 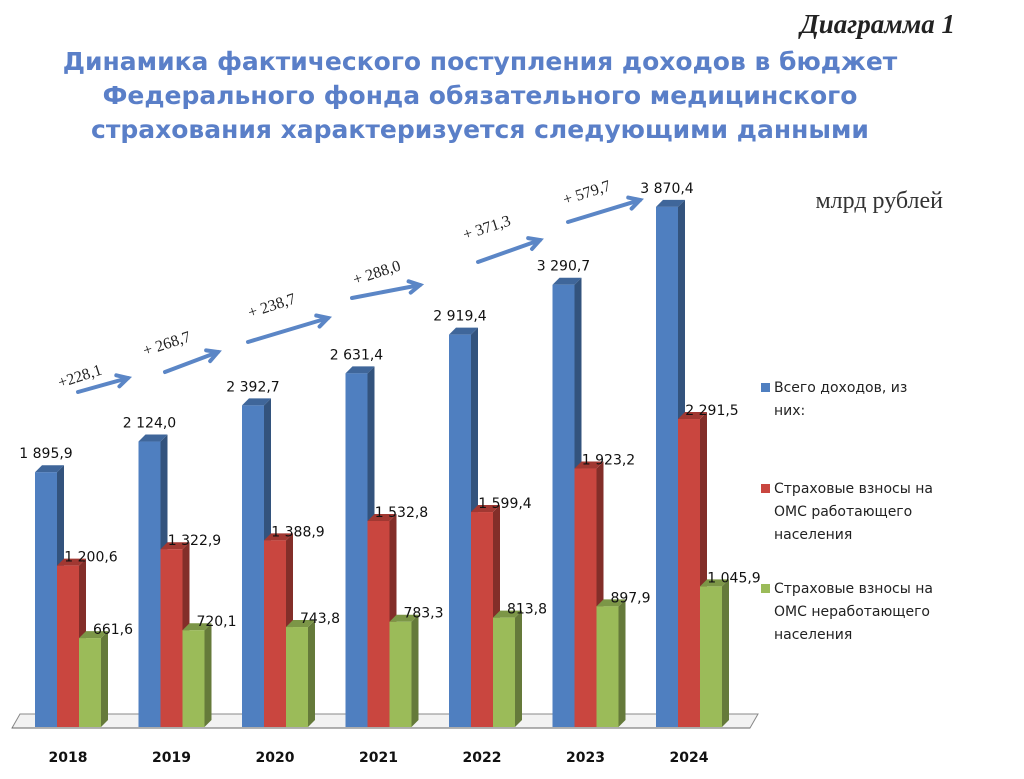 I want to click on data-label: 2 124,0, so click(x=149, y=424).